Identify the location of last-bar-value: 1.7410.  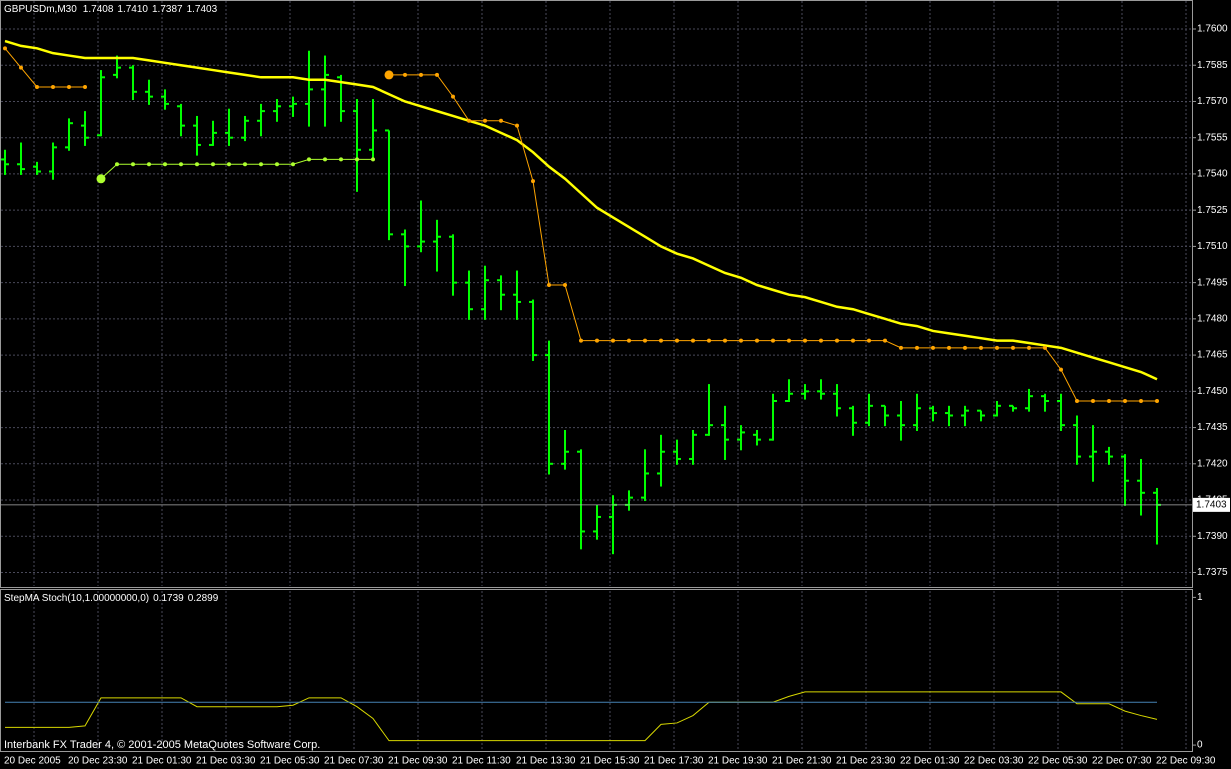
(132, 9).